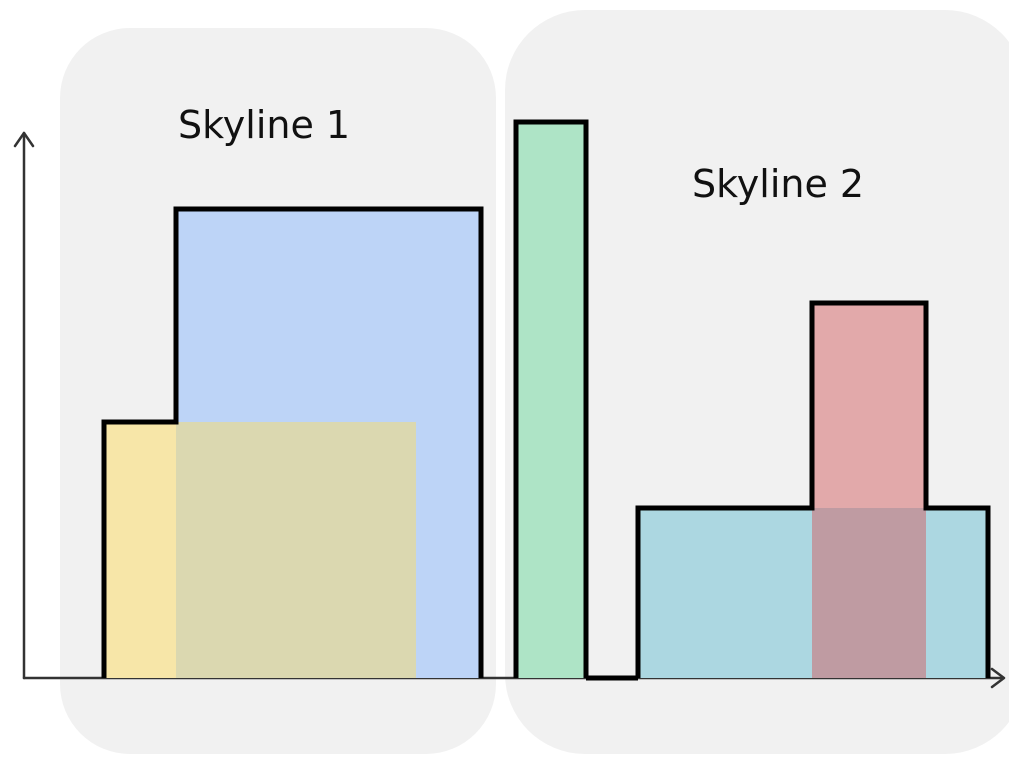 This screenshot has height=759, width=1009. I want to click on building-overlap-yellow-blue, so click(296, 550).